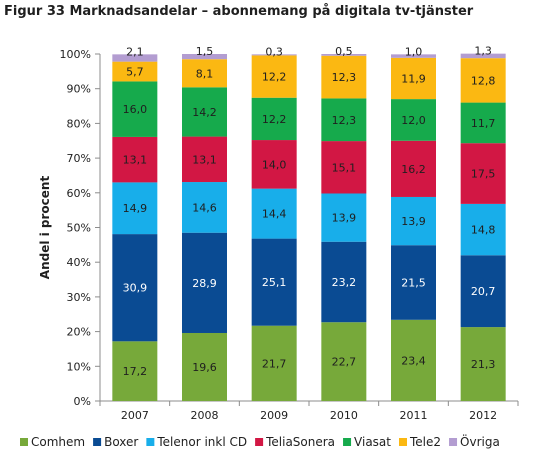 The width and height of the screenshot is (551, 465). I want to click on x-tick-label: 2010, so click(344, 415).